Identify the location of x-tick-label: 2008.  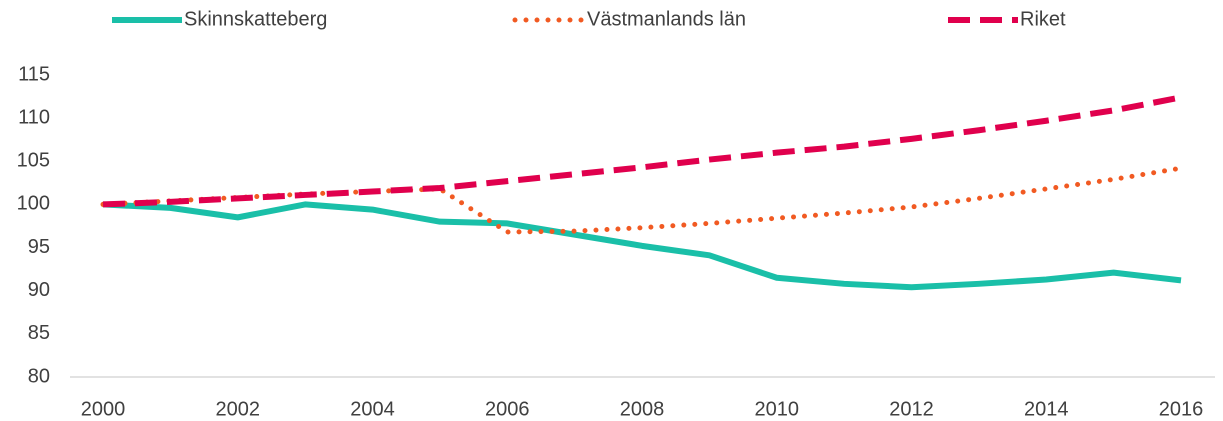
(642, 409).